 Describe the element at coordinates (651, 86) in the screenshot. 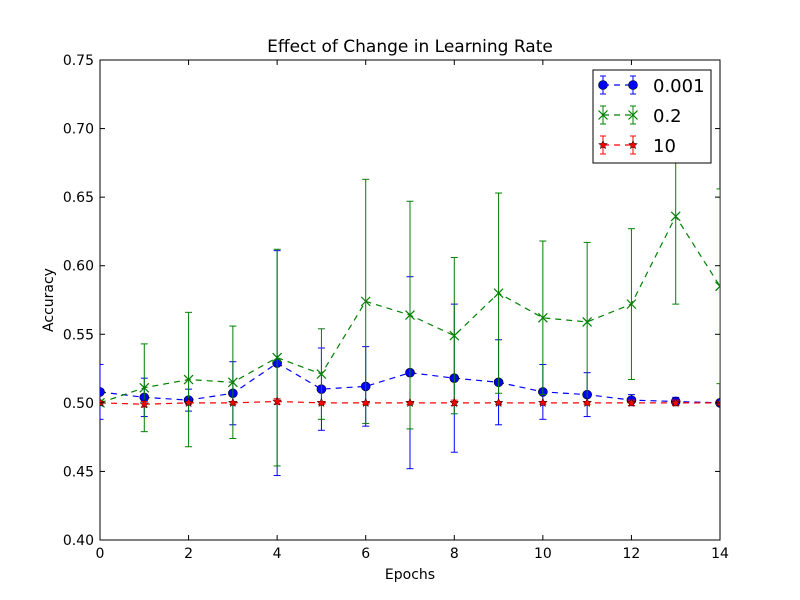

I see `legend-item: 0.001` at that location.